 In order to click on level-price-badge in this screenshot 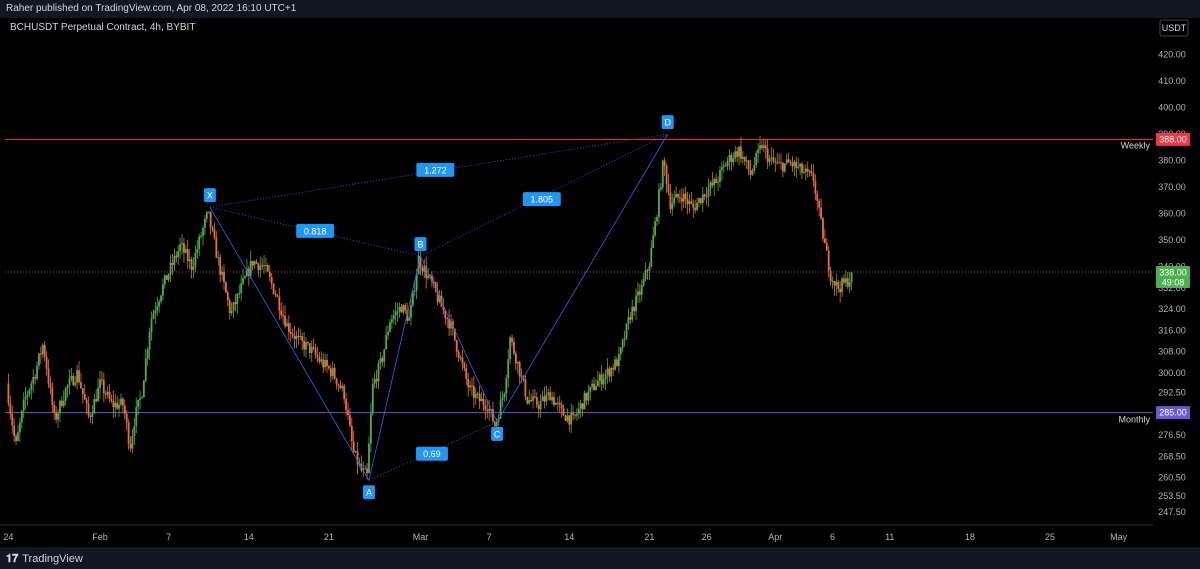, I will do `click(1173, 413)`.